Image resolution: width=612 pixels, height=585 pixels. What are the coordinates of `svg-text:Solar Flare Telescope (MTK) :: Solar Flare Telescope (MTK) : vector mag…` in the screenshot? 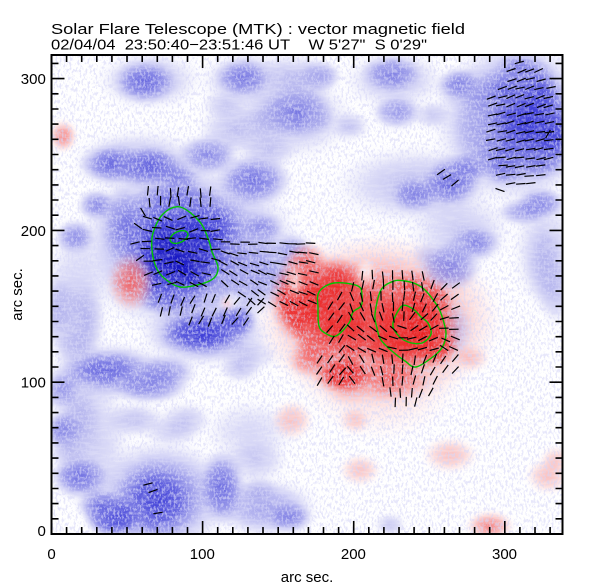 It's located at (258, 29).